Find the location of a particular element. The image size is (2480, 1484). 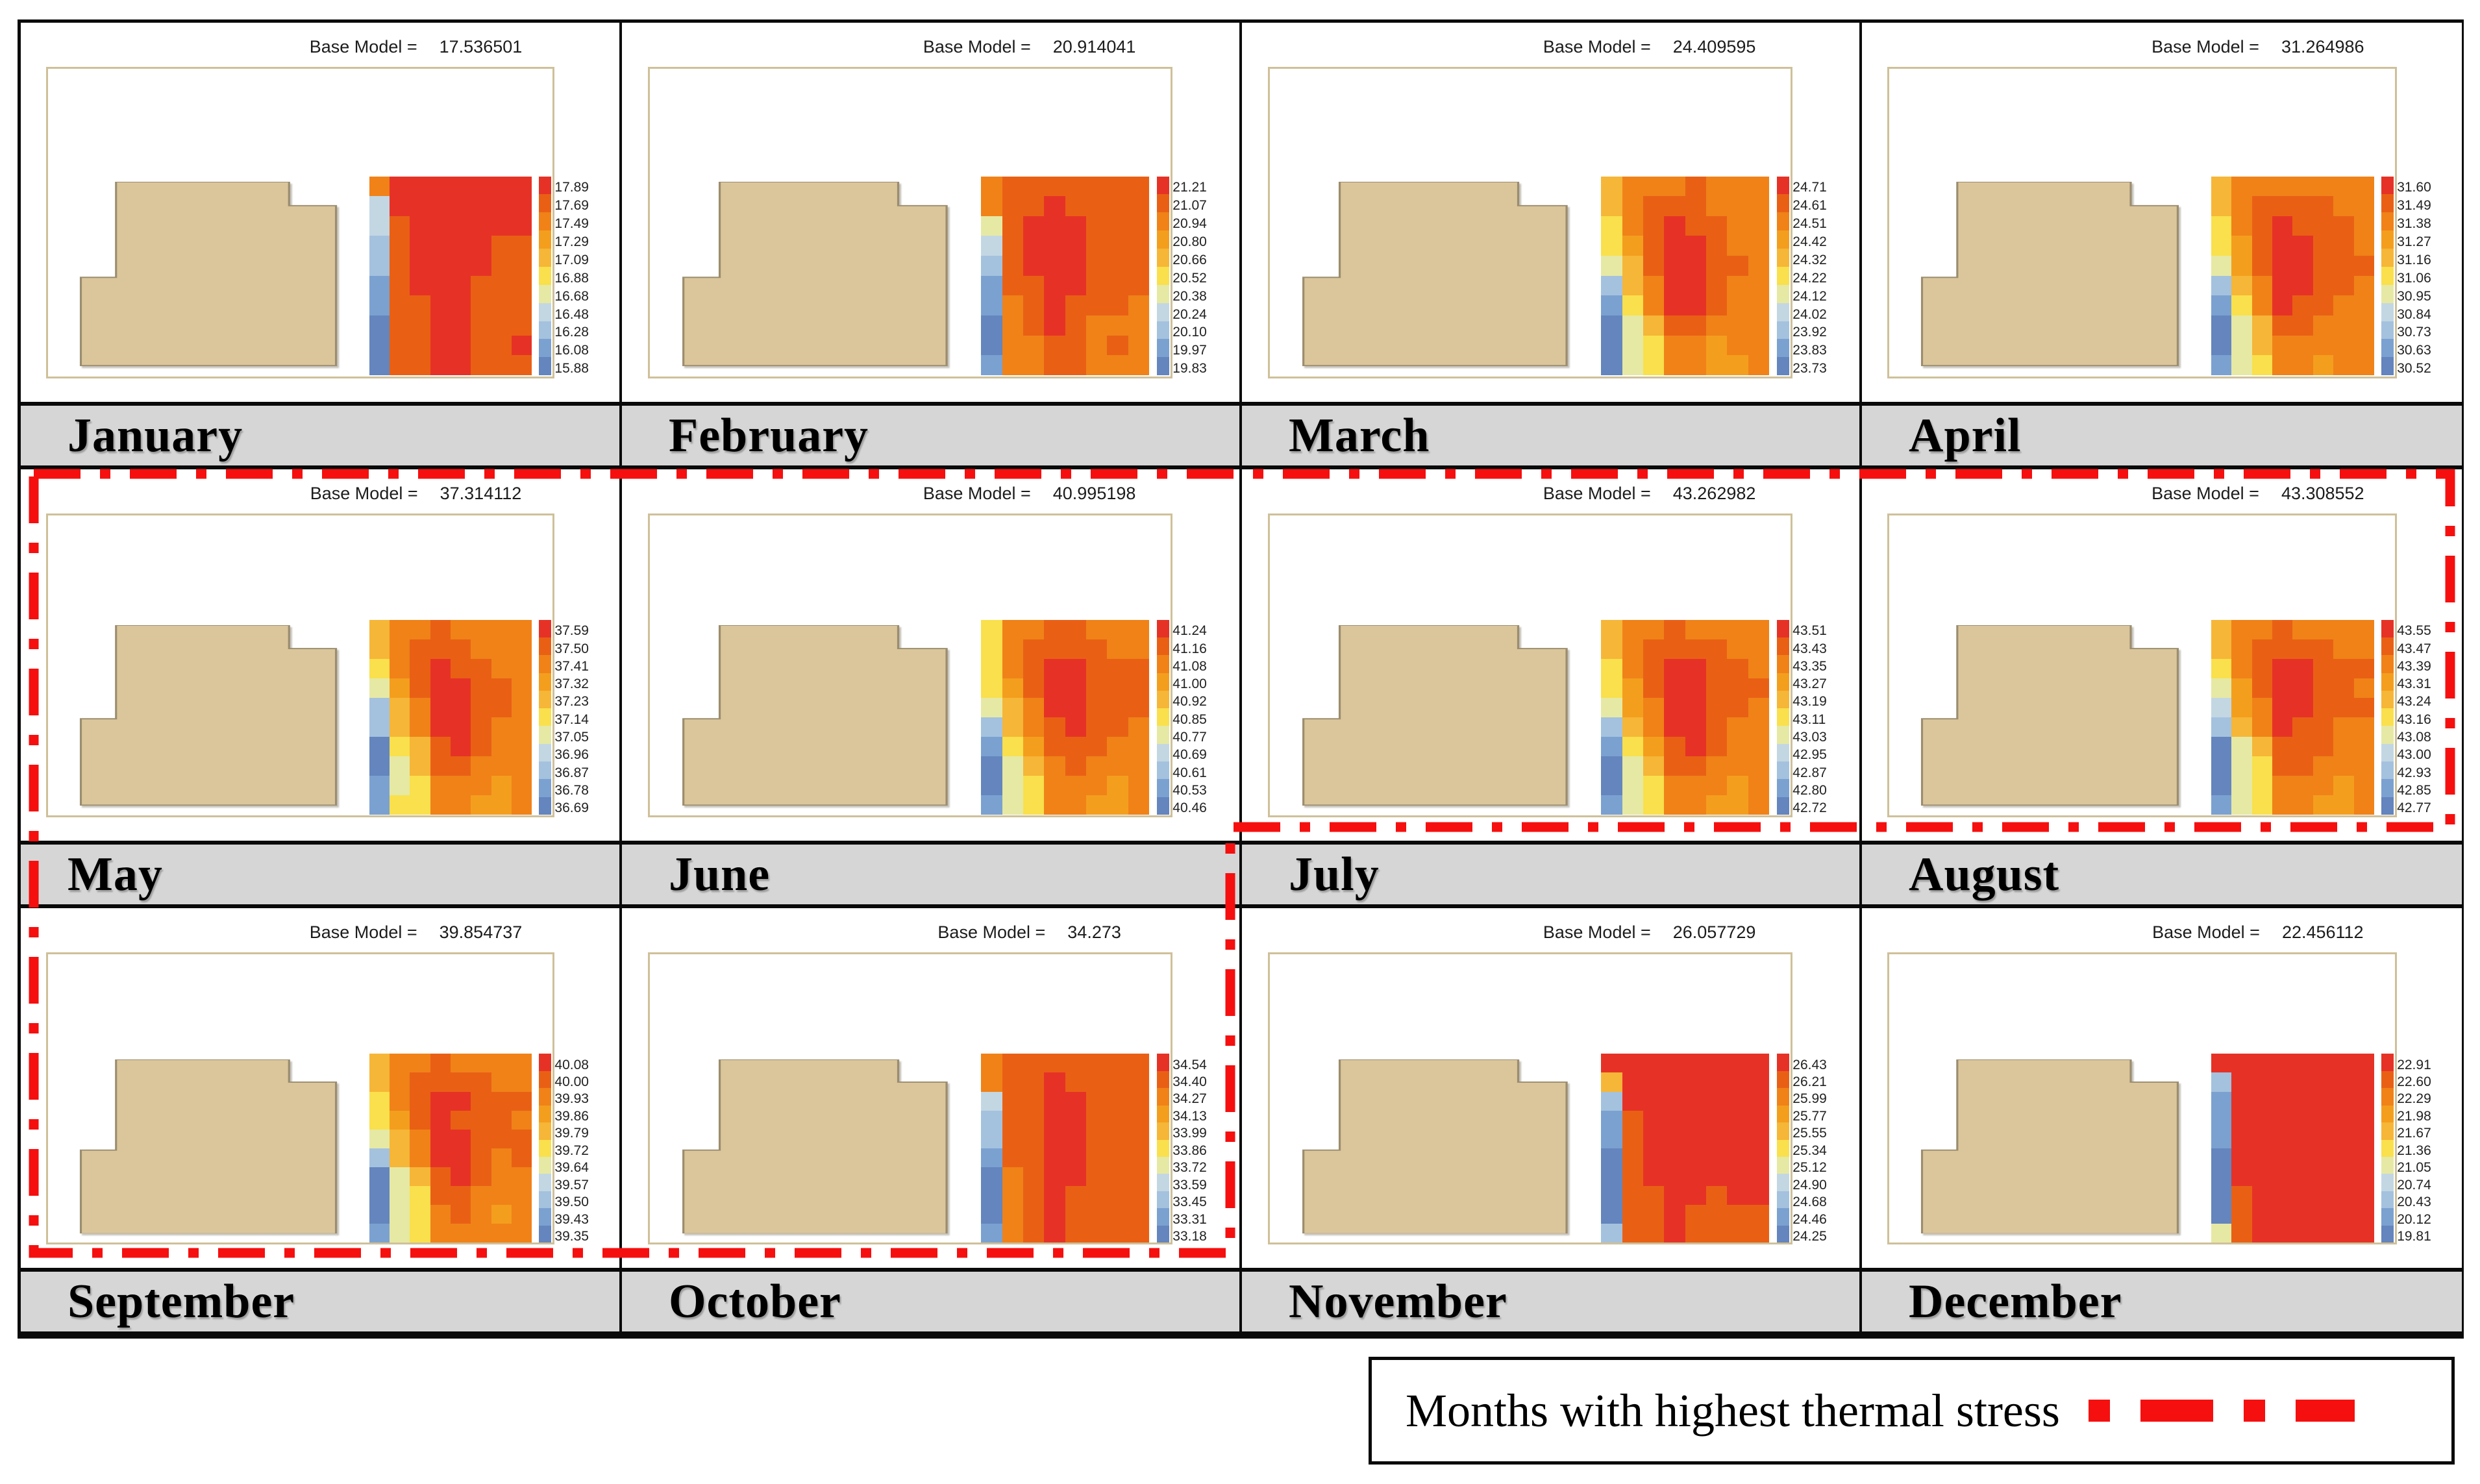

colorbar-tick: 40.00 is located at coordinates (571, 1082).